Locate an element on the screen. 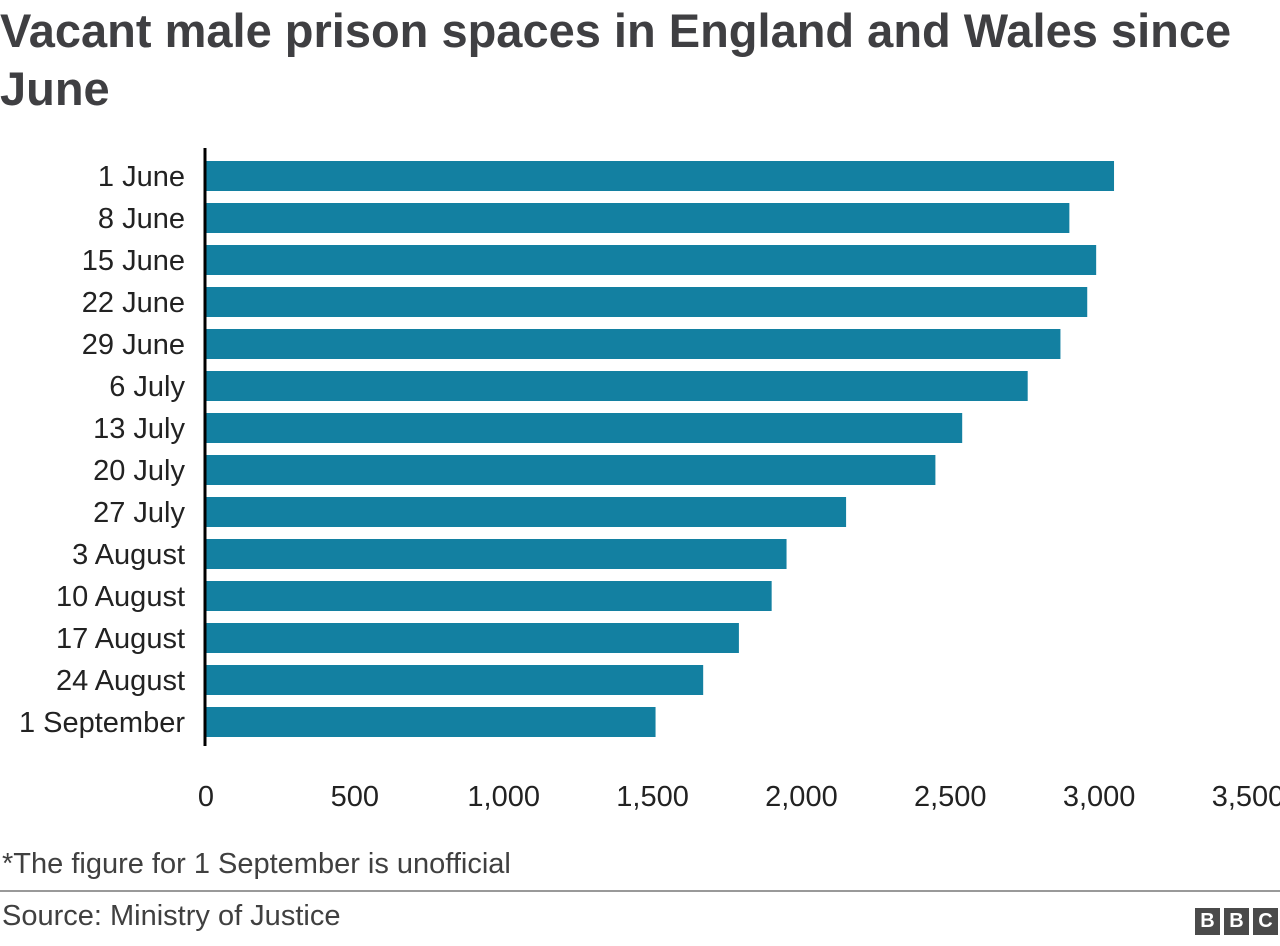 This screenshot has height=946, width=1280. x-tick-label: 3,500 is located at coordinates (1246, 797).